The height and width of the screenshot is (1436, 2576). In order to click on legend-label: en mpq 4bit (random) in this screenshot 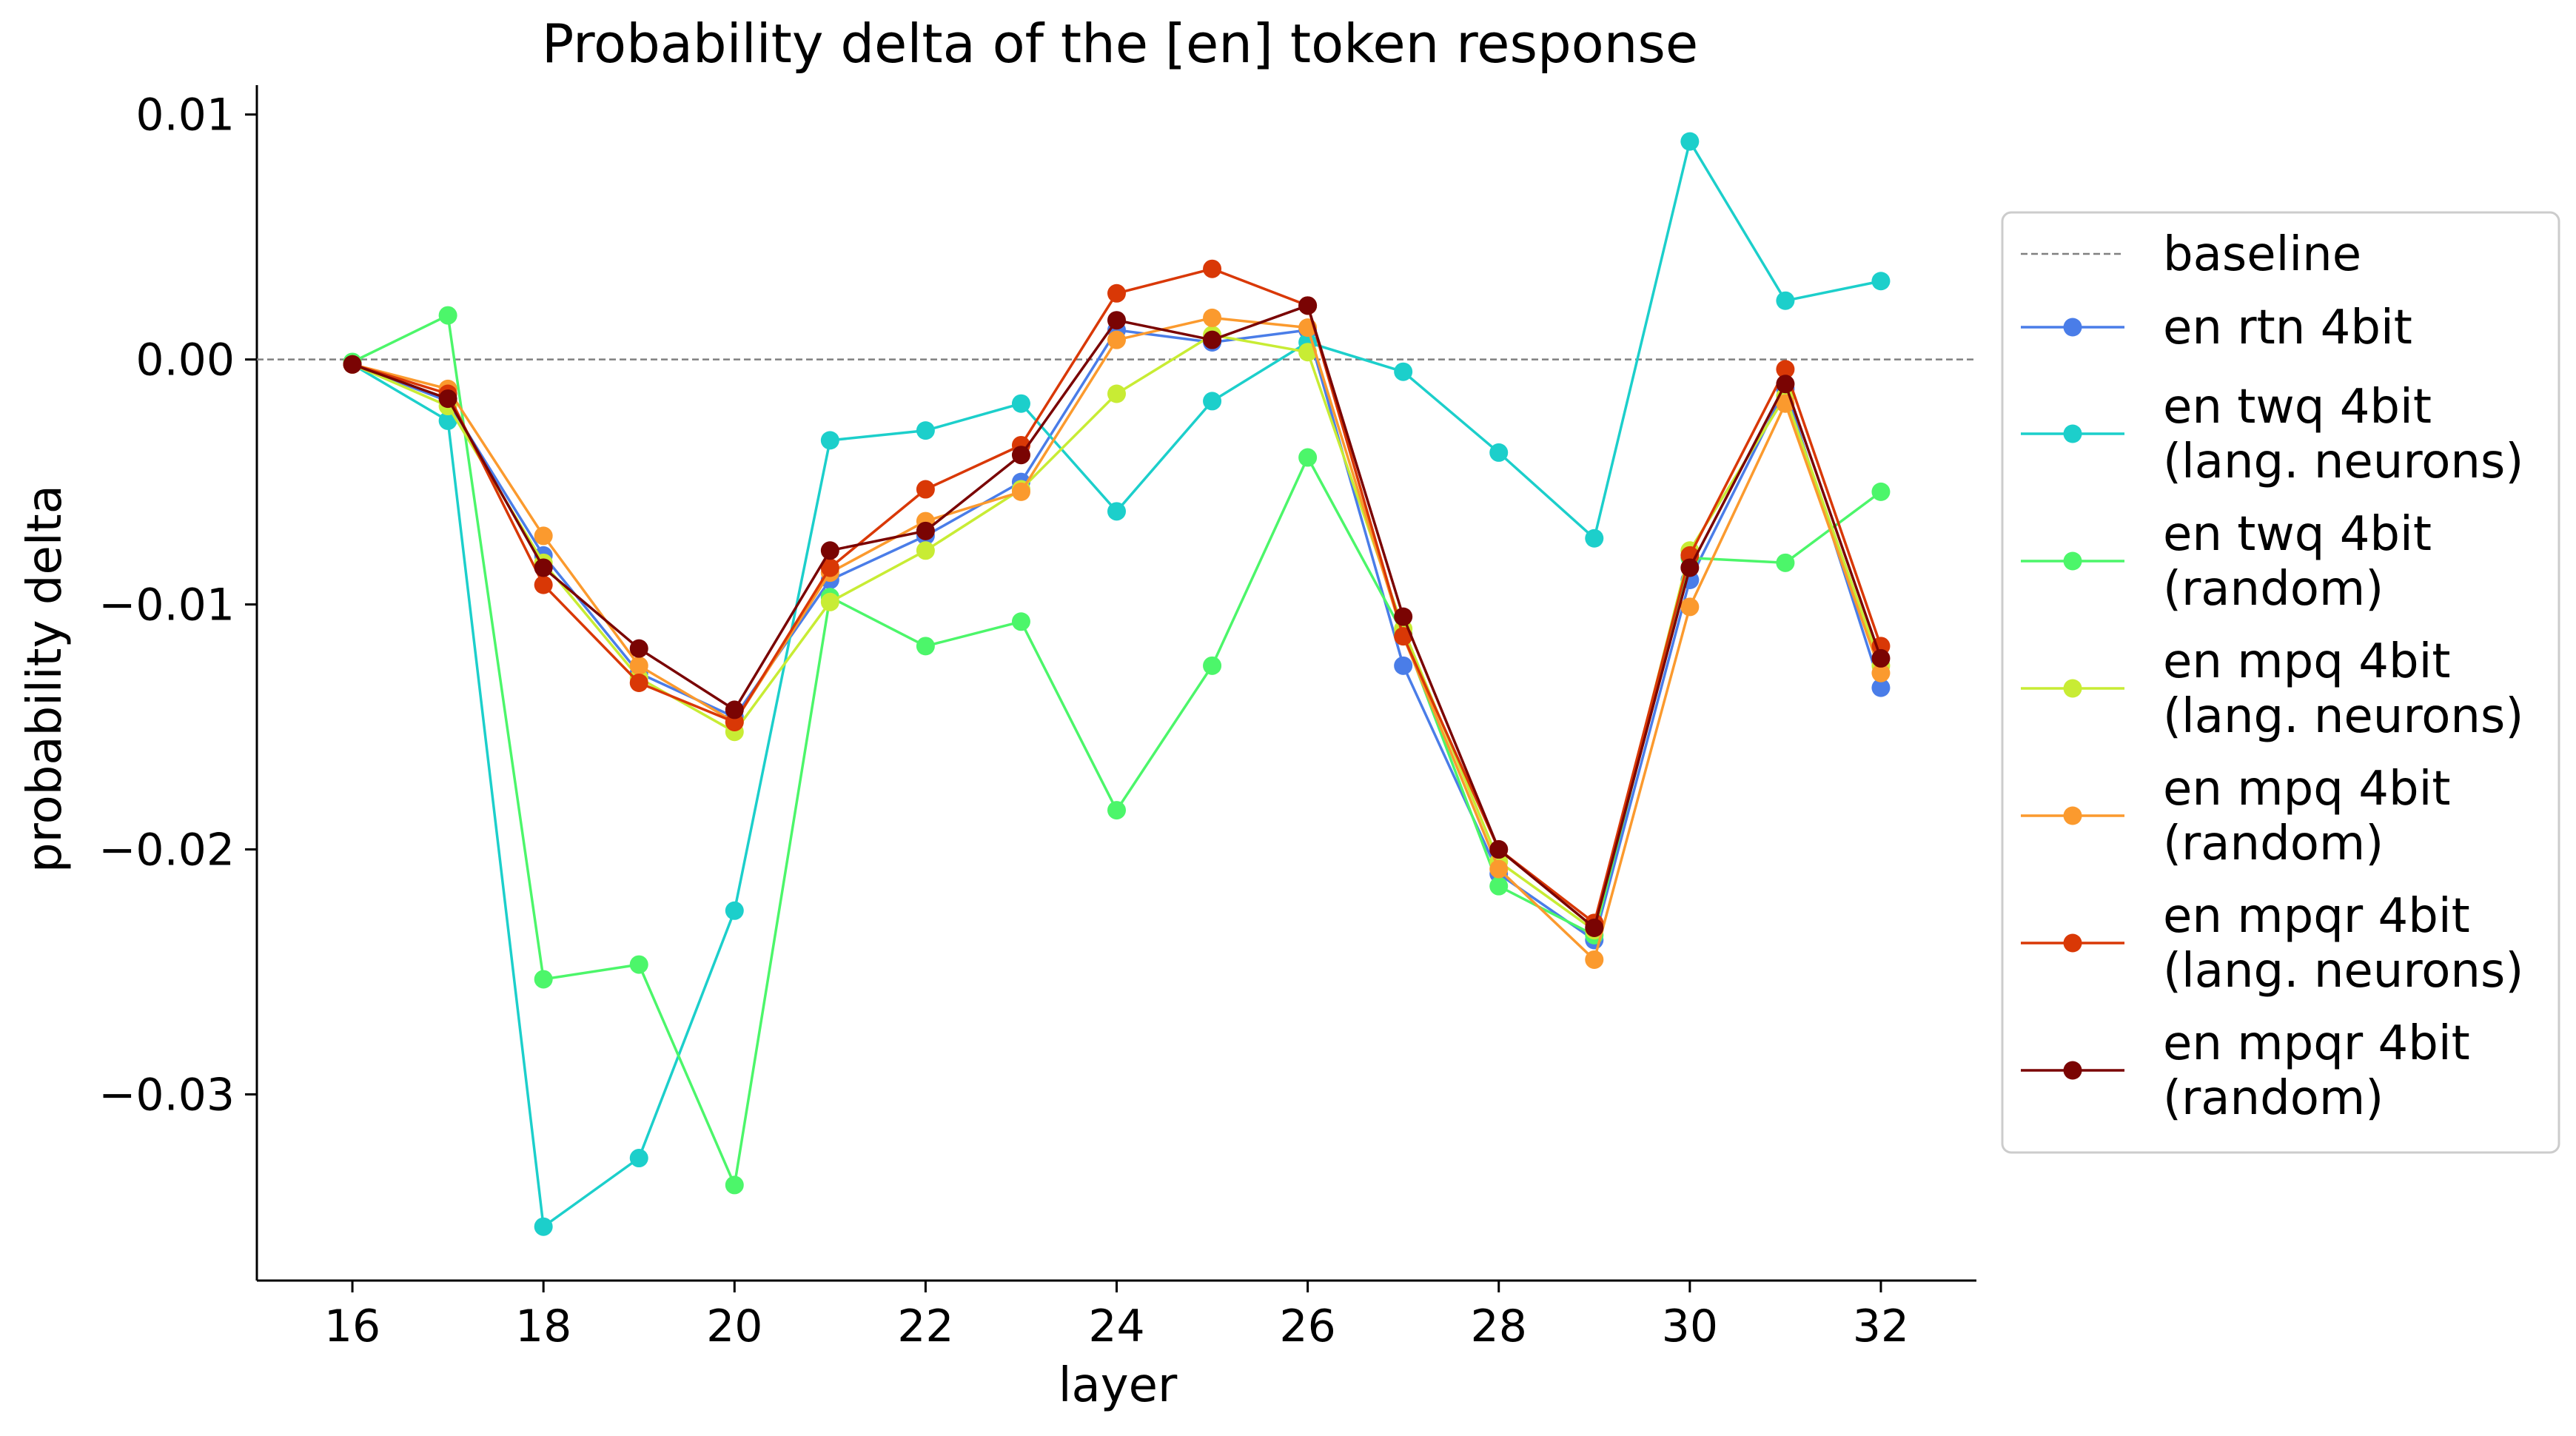, I will do `click(2306, 817)`.